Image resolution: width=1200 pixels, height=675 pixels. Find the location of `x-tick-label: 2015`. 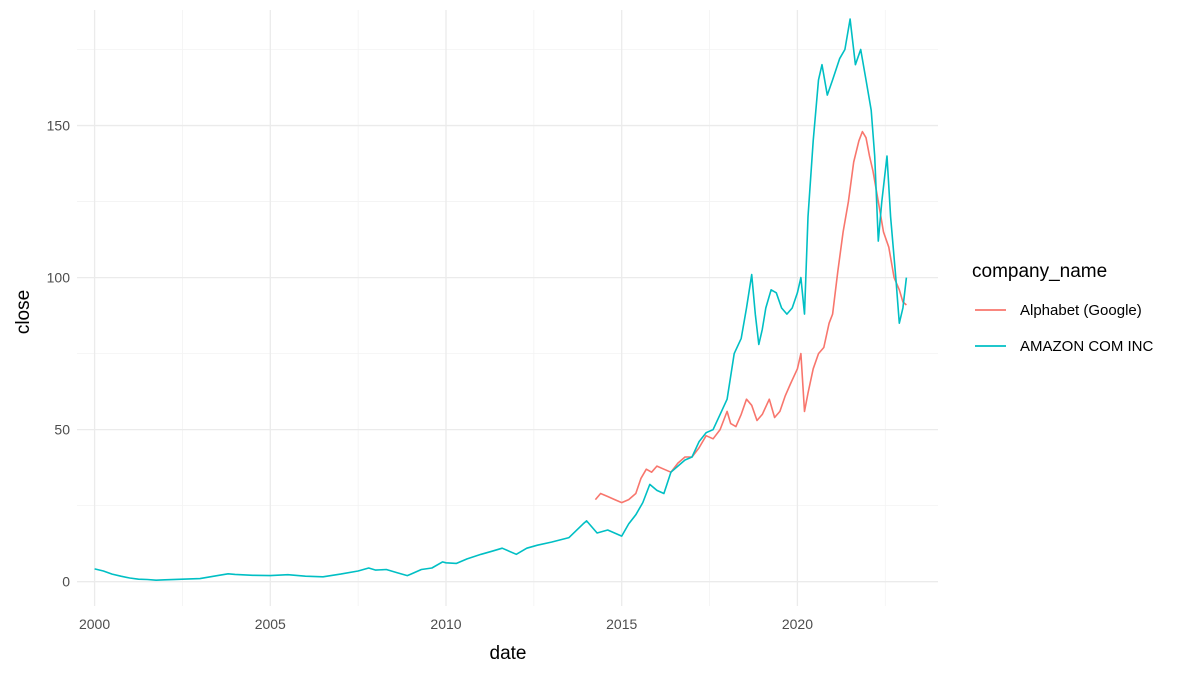

x-tick-label: 2015 is located at coordinates (621, 624).